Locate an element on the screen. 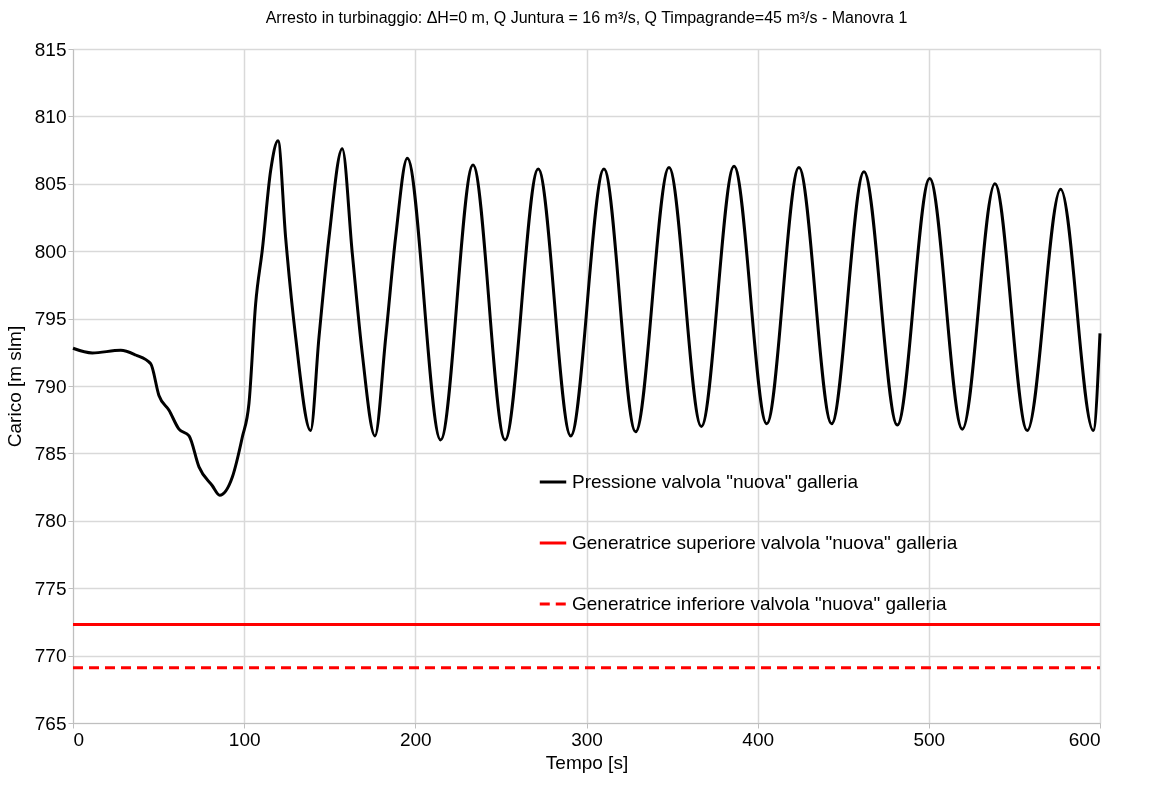  y-tick-label: 805 is located at coordinates (50, 184).